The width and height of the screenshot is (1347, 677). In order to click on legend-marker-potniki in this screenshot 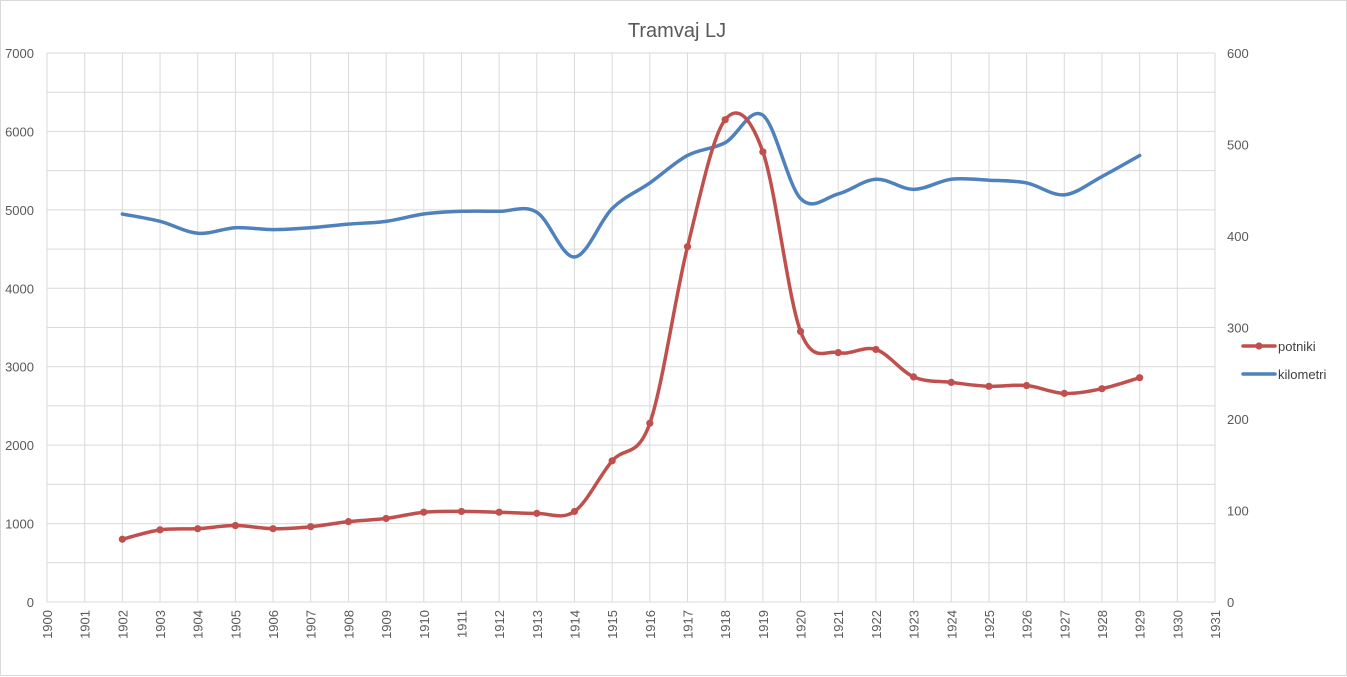, I will do `click(1259, 346)`.